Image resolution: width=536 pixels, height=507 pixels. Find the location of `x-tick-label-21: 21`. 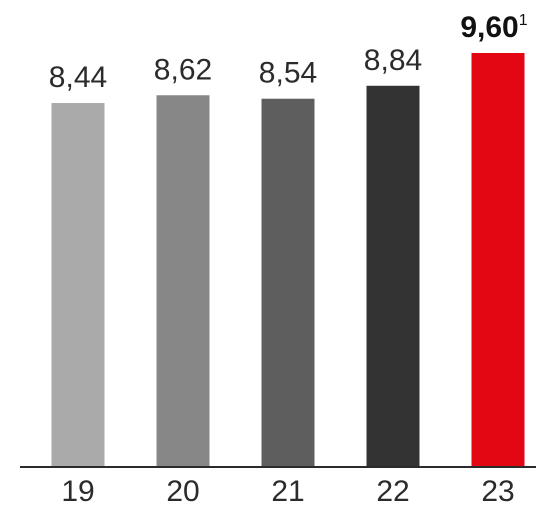

x-tick-label-21: 21 is located at coordinates (287, 491).